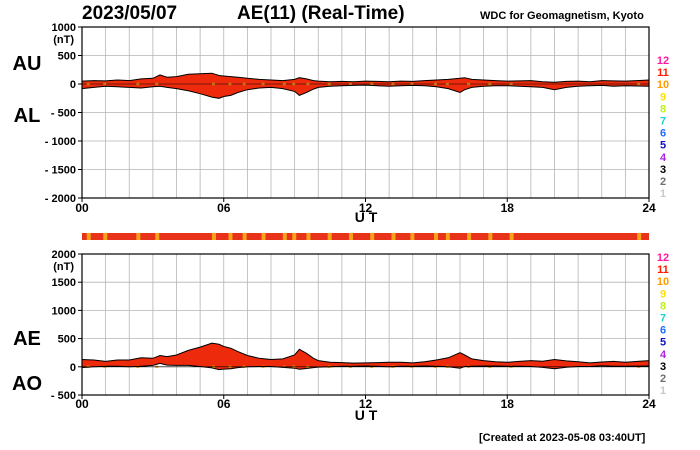  Describe the element at coordinates (562, 16) in the screenshot. I see `data-source: WDC for Geomagnetism, Kyoto` at that location.